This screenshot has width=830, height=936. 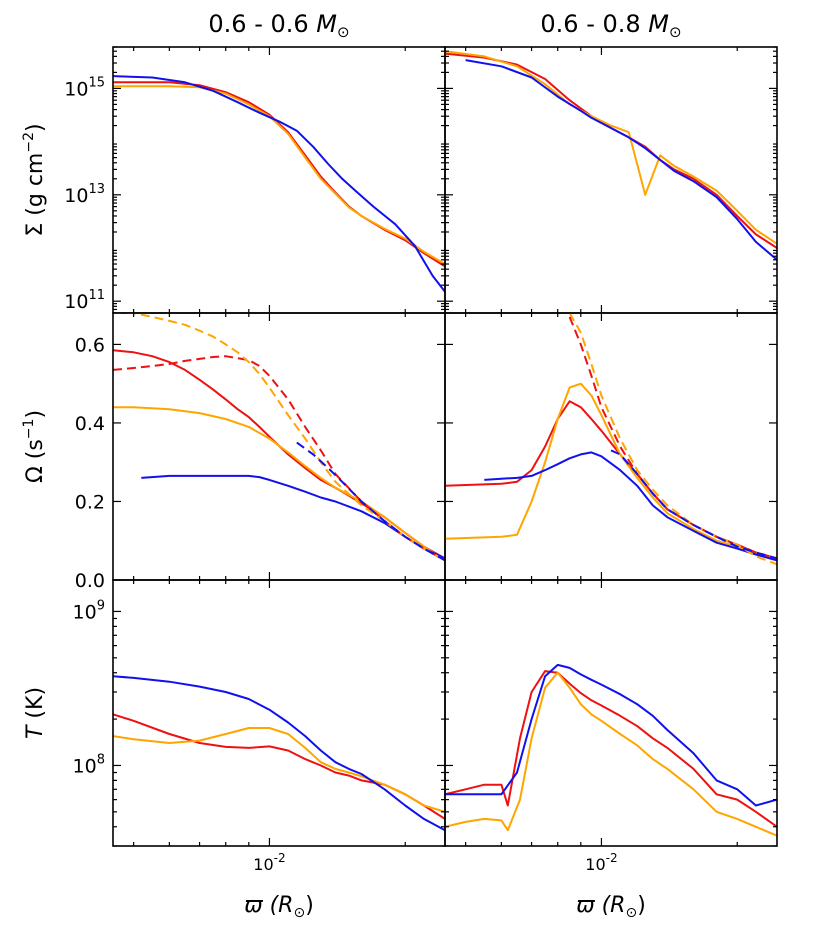 I want to click on sigma-left-series-blue-solid, so click(x=279, y=184).